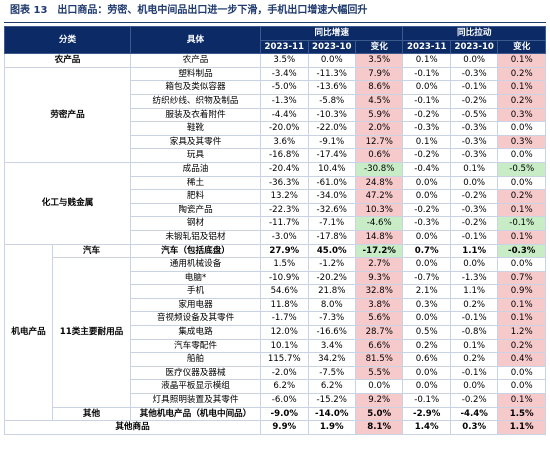  I want to click on item-name: 音视频设备及其零件, so click(196, 319).